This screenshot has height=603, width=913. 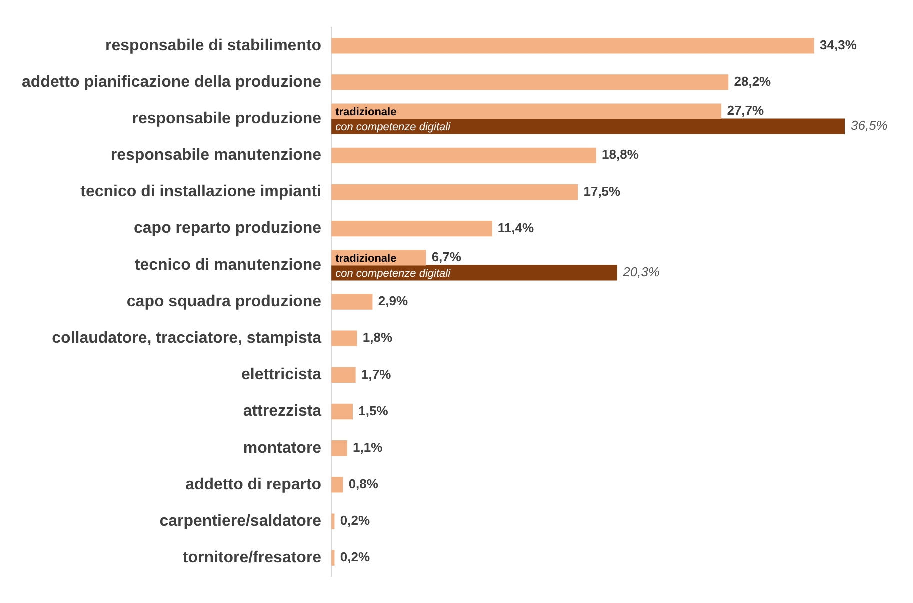 What do you see at coordinates (869, 126) in the screenshot?
I see `data-label: 36,5%` at bounding box center [869, 126].